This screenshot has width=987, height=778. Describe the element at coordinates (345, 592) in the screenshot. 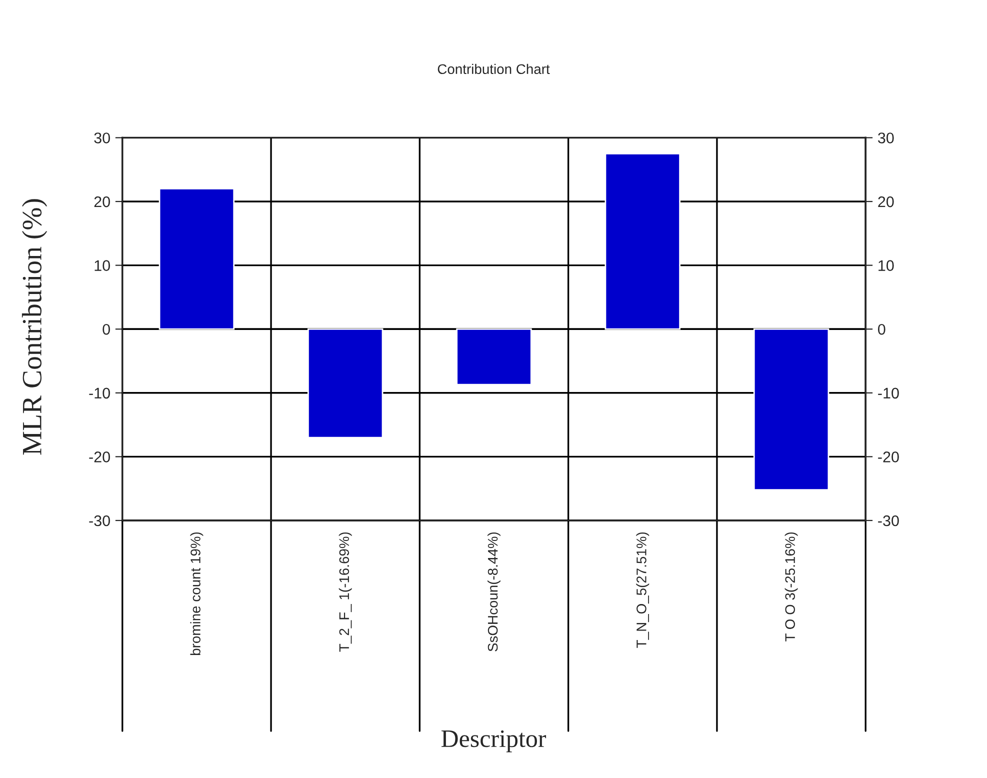

I see `x-tick-label: T_2_F_ 1(-16.69%)` at that location.